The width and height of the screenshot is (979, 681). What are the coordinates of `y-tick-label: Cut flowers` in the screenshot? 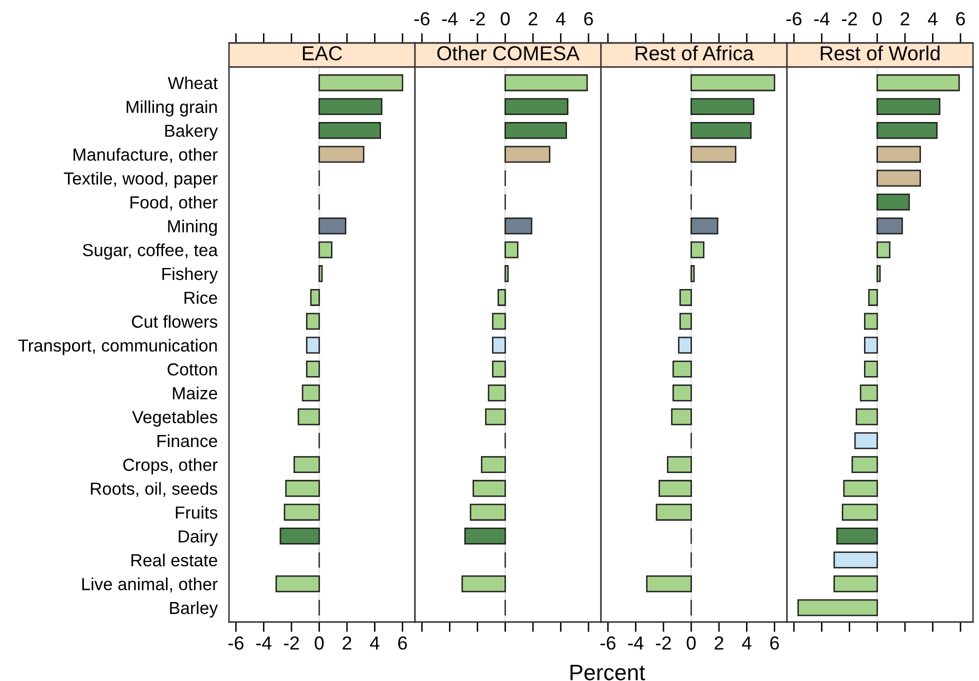 It's located at (175, 321).